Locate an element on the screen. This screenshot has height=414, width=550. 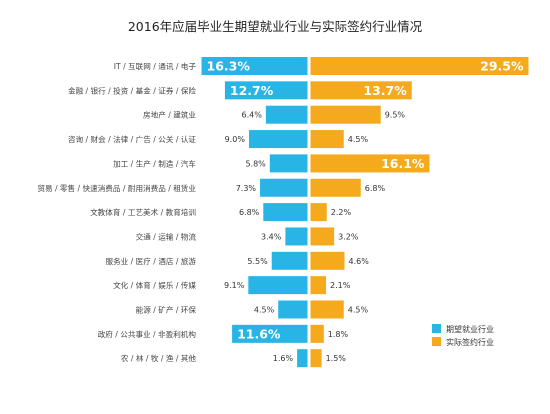
category-label: 能源 / 矿产 / 环保 is located at coordinates (166, 310).